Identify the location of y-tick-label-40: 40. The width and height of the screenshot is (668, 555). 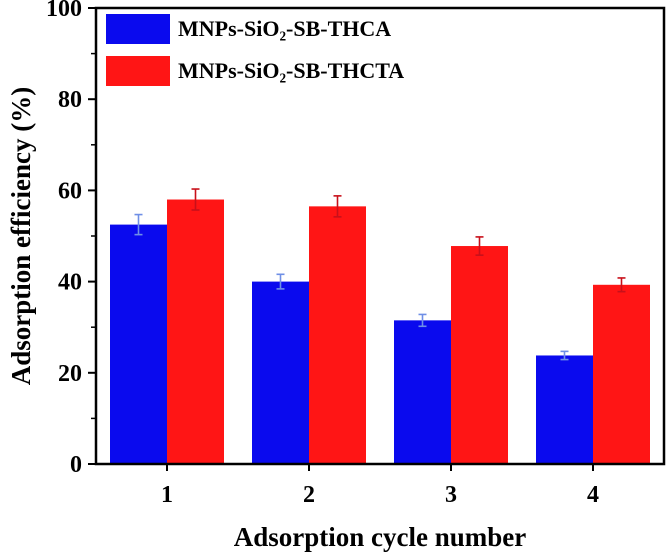
(70, 283).